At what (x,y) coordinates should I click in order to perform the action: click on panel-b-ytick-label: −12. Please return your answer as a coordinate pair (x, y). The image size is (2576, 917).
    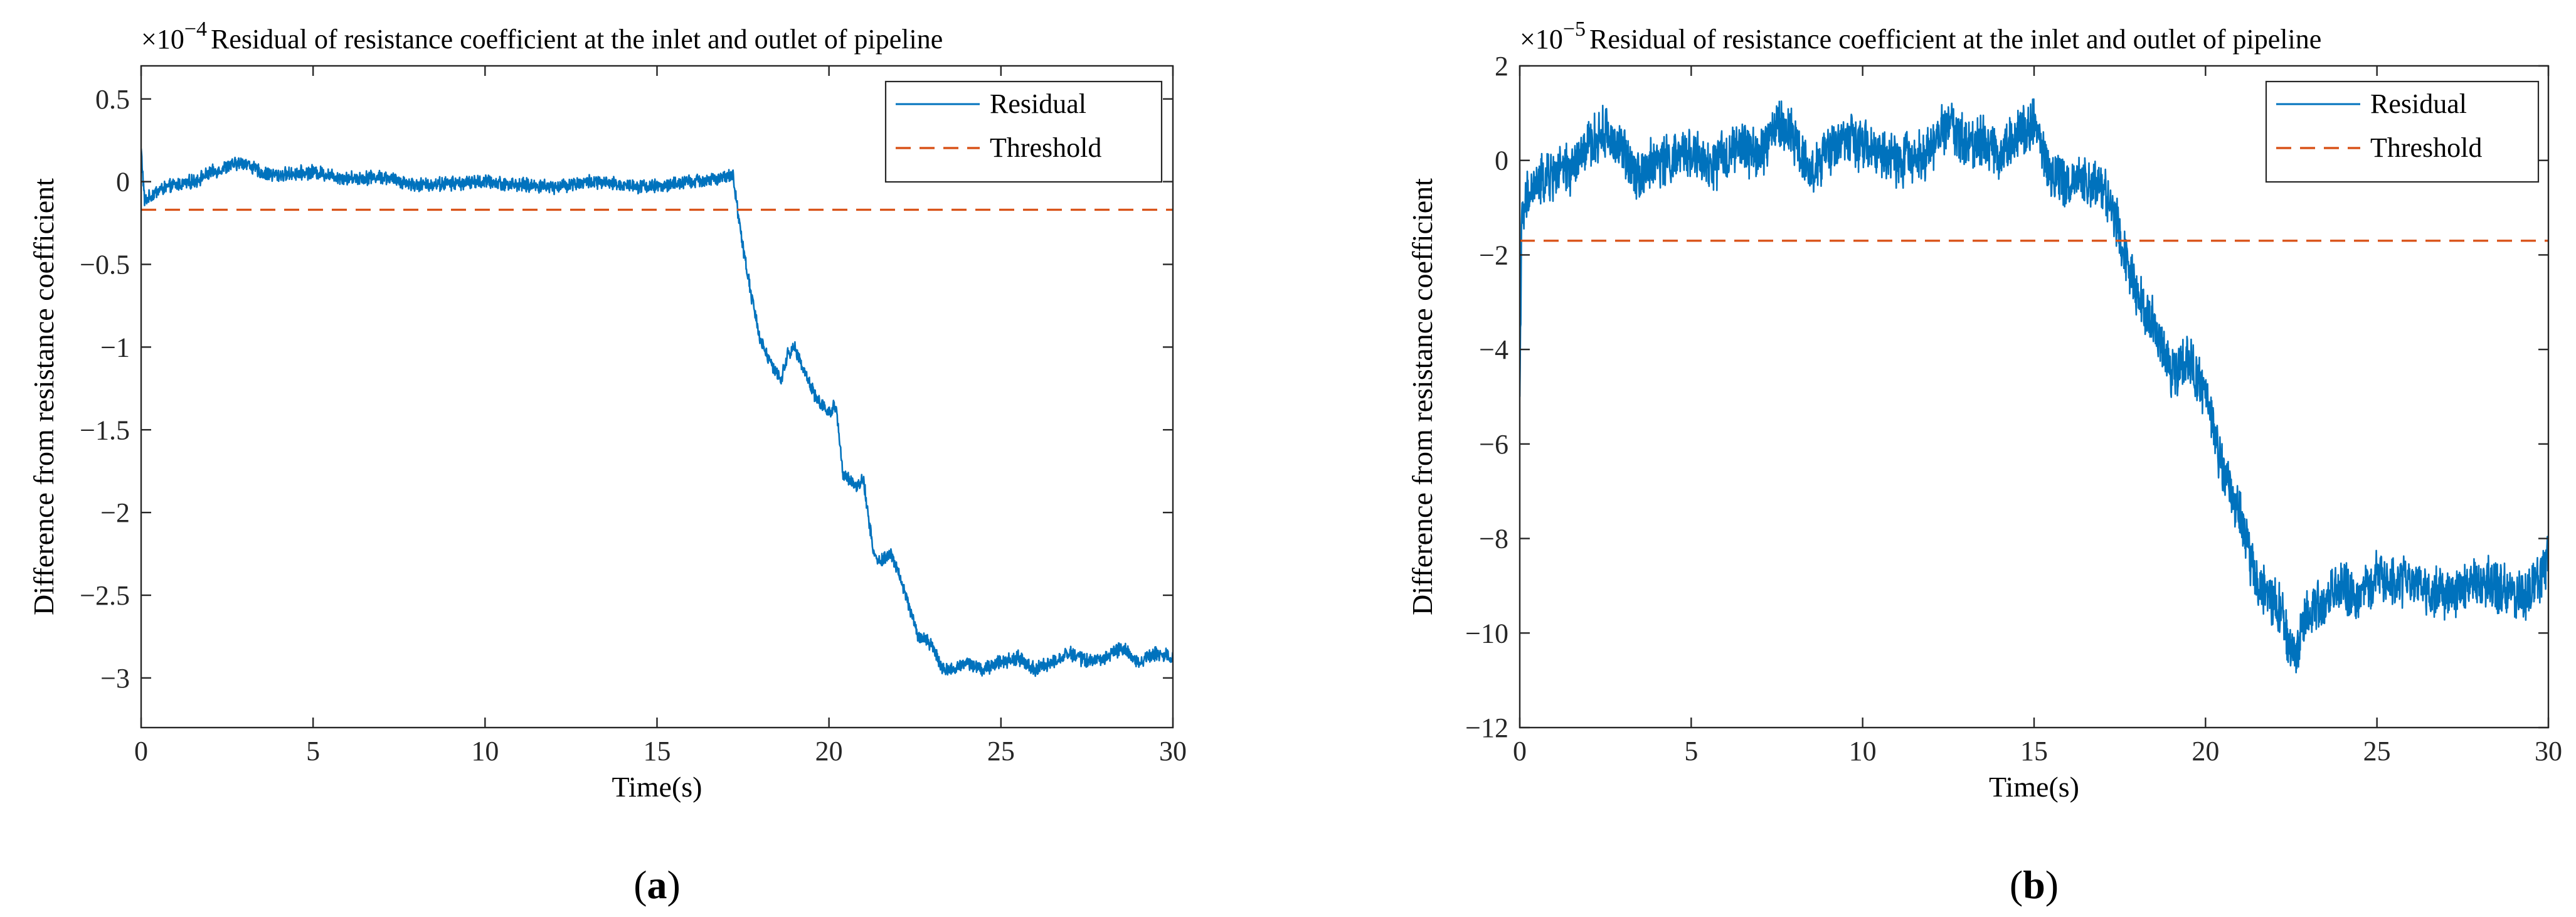
    Looking at the image, I should click on (1486, 728).